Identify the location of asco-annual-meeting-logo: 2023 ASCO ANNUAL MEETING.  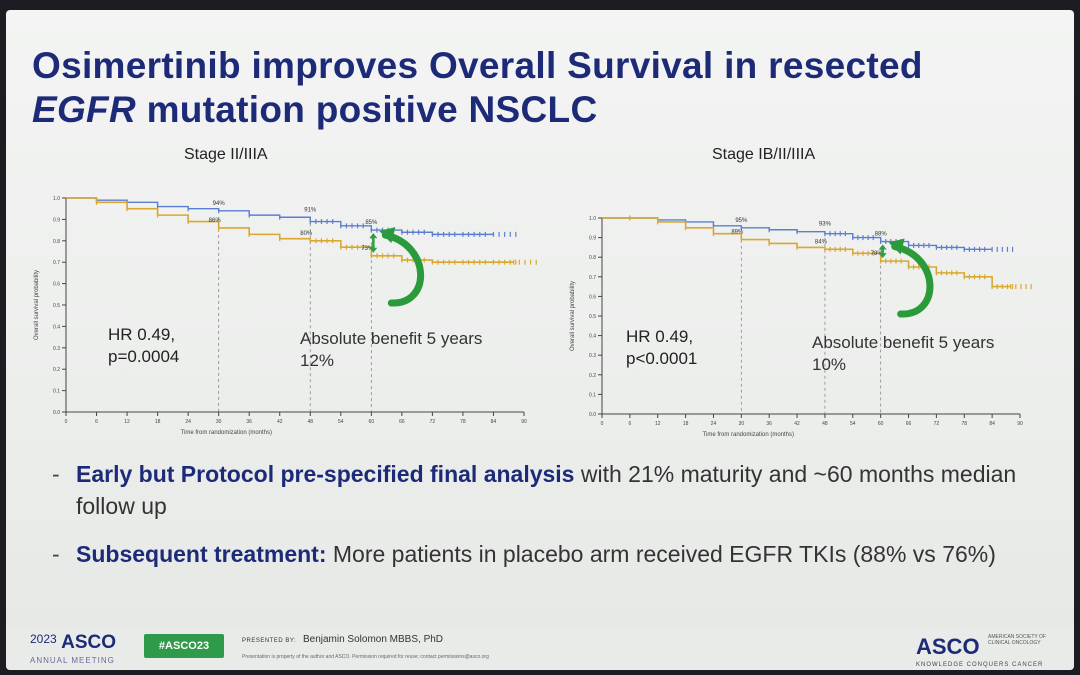
(73, 648).